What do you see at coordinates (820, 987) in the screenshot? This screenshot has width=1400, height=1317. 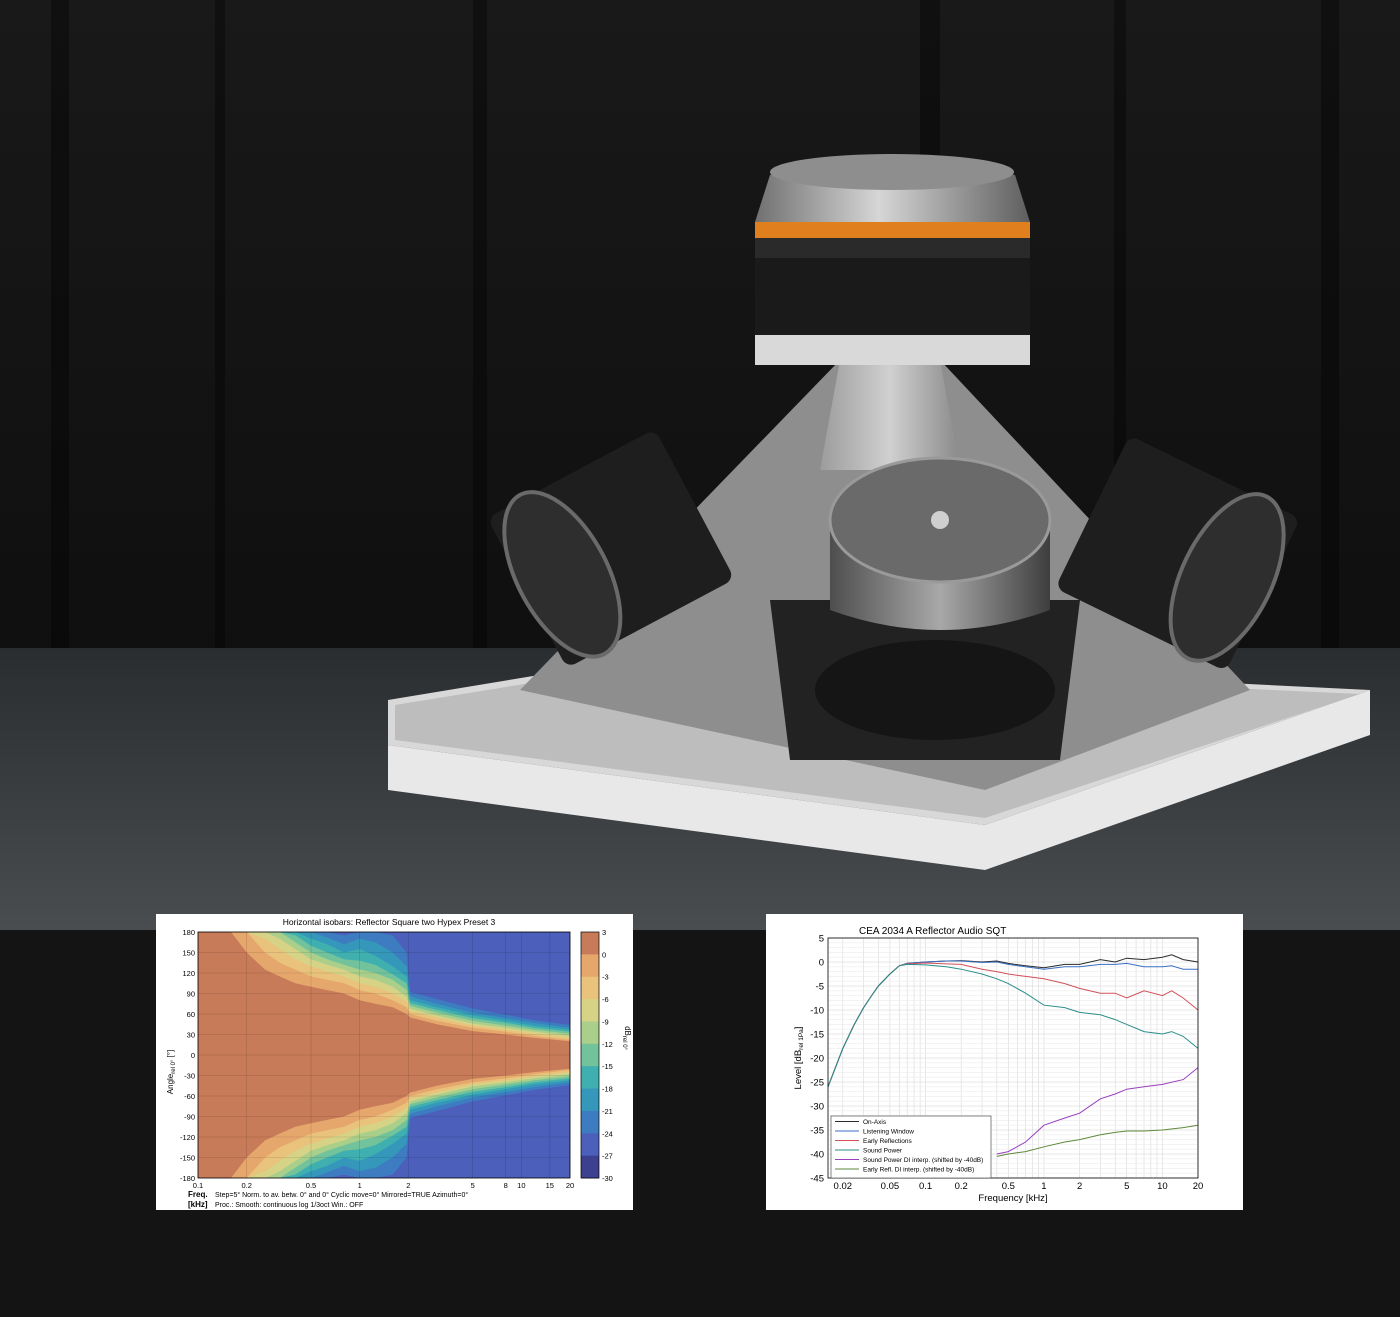 I see `cea-y-tick-label: -5` at bounding box center [820, 987].